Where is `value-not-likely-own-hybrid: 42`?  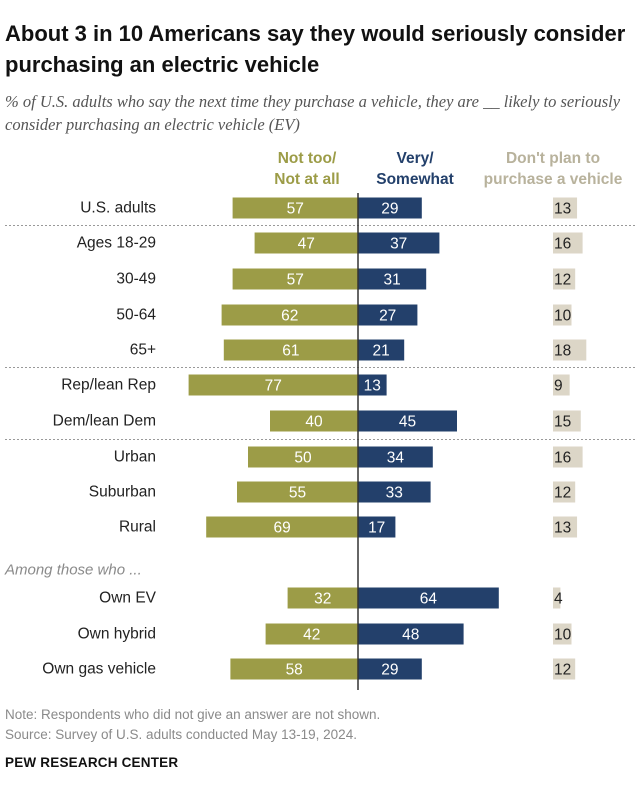
value-not-likely-own-hybrid: 42 is located at coordinates (311, 635).